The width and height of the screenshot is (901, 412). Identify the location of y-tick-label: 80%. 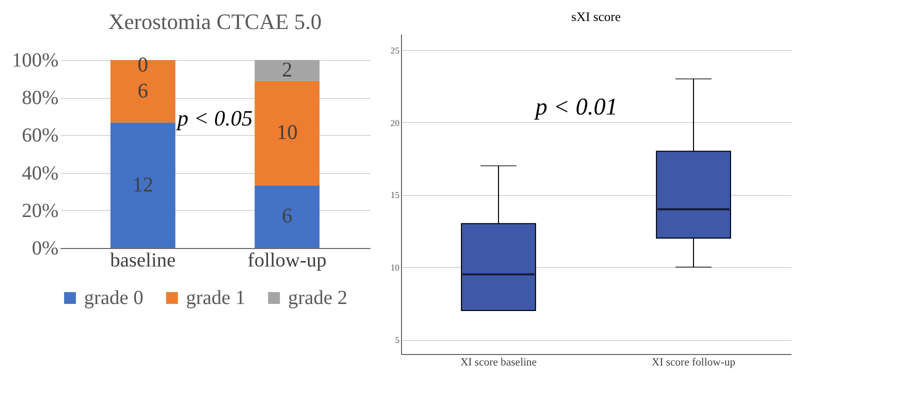
(40, 98).